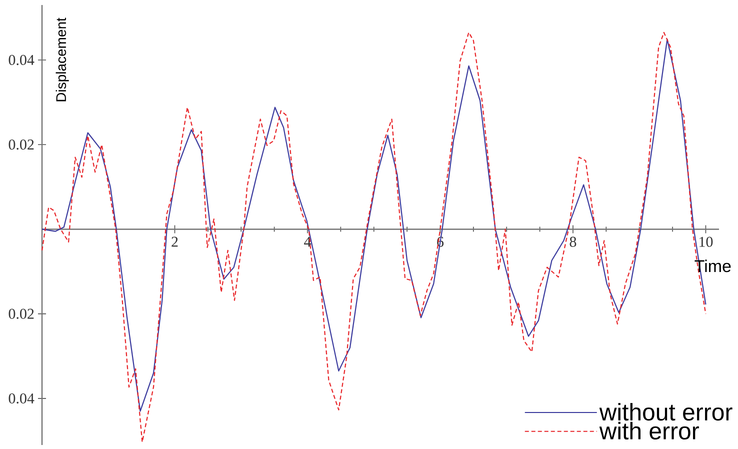 This screenshot has width=738, height=449. Describe the element at coordinates (175, 241) in the screenshot. I see `x-tick-label: 2` at that location.